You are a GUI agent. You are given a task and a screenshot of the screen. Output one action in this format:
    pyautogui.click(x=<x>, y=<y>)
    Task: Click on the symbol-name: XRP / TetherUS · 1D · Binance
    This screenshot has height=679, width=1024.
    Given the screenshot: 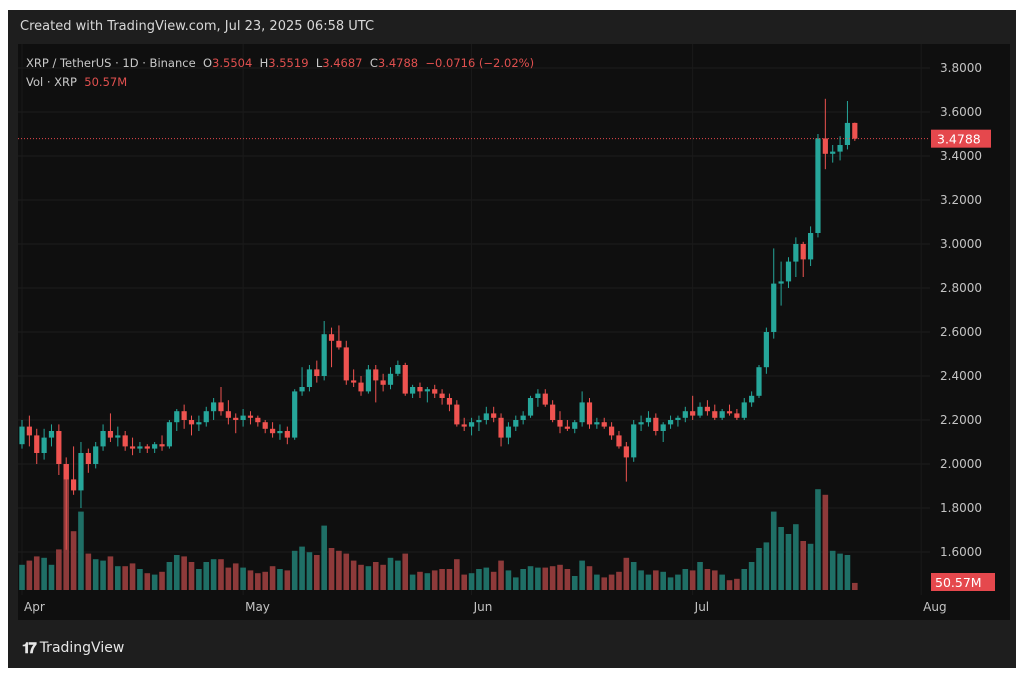 What is the action you would take?
    pyautogui.click(x=111, y=63)
    